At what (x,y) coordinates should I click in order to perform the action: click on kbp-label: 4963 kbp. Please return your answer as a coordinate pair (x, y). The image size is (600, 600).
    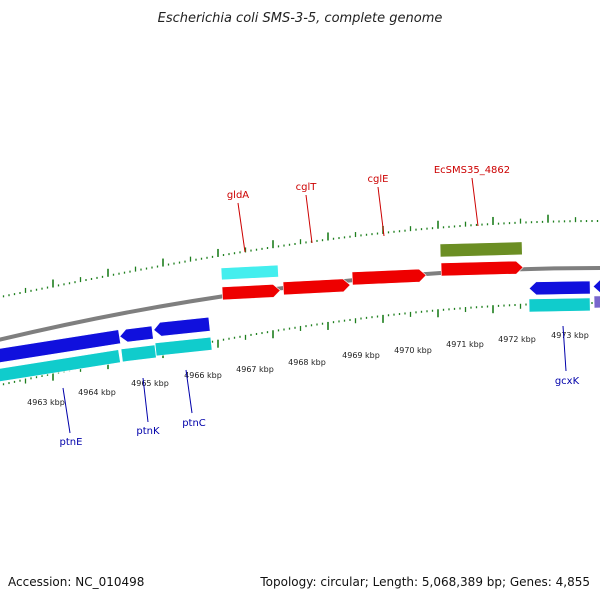
    Looking at the image, I should click on (46, 402).